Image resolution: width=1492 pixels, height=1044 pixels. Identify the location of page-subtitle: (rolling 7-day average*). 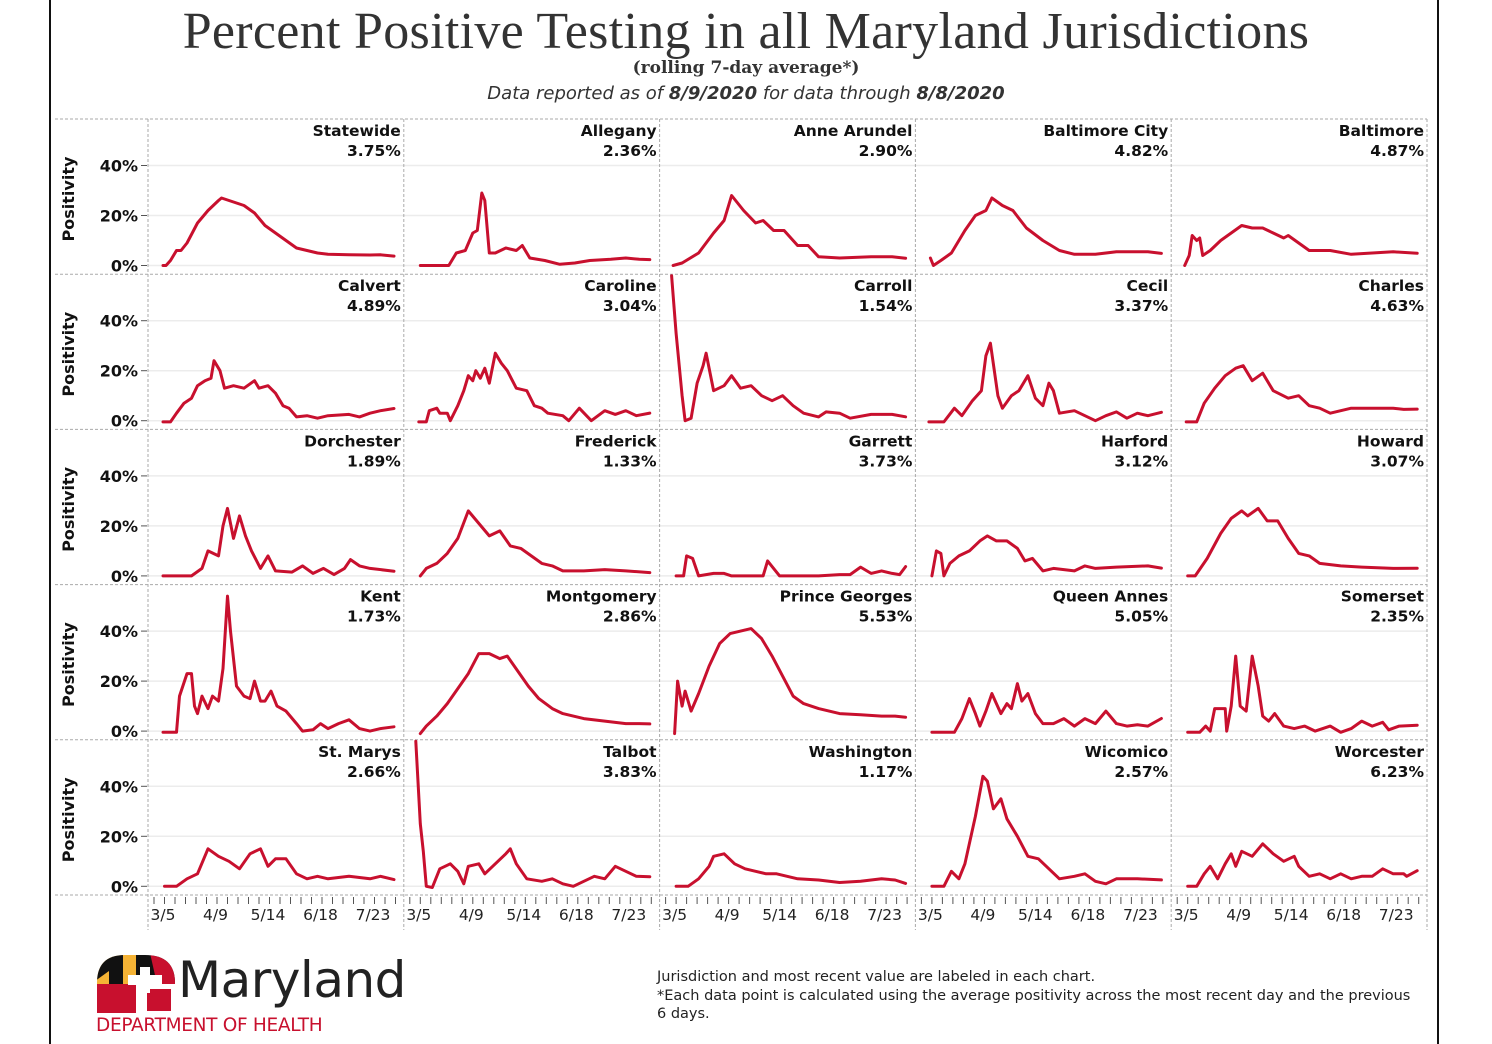
(746, 68).